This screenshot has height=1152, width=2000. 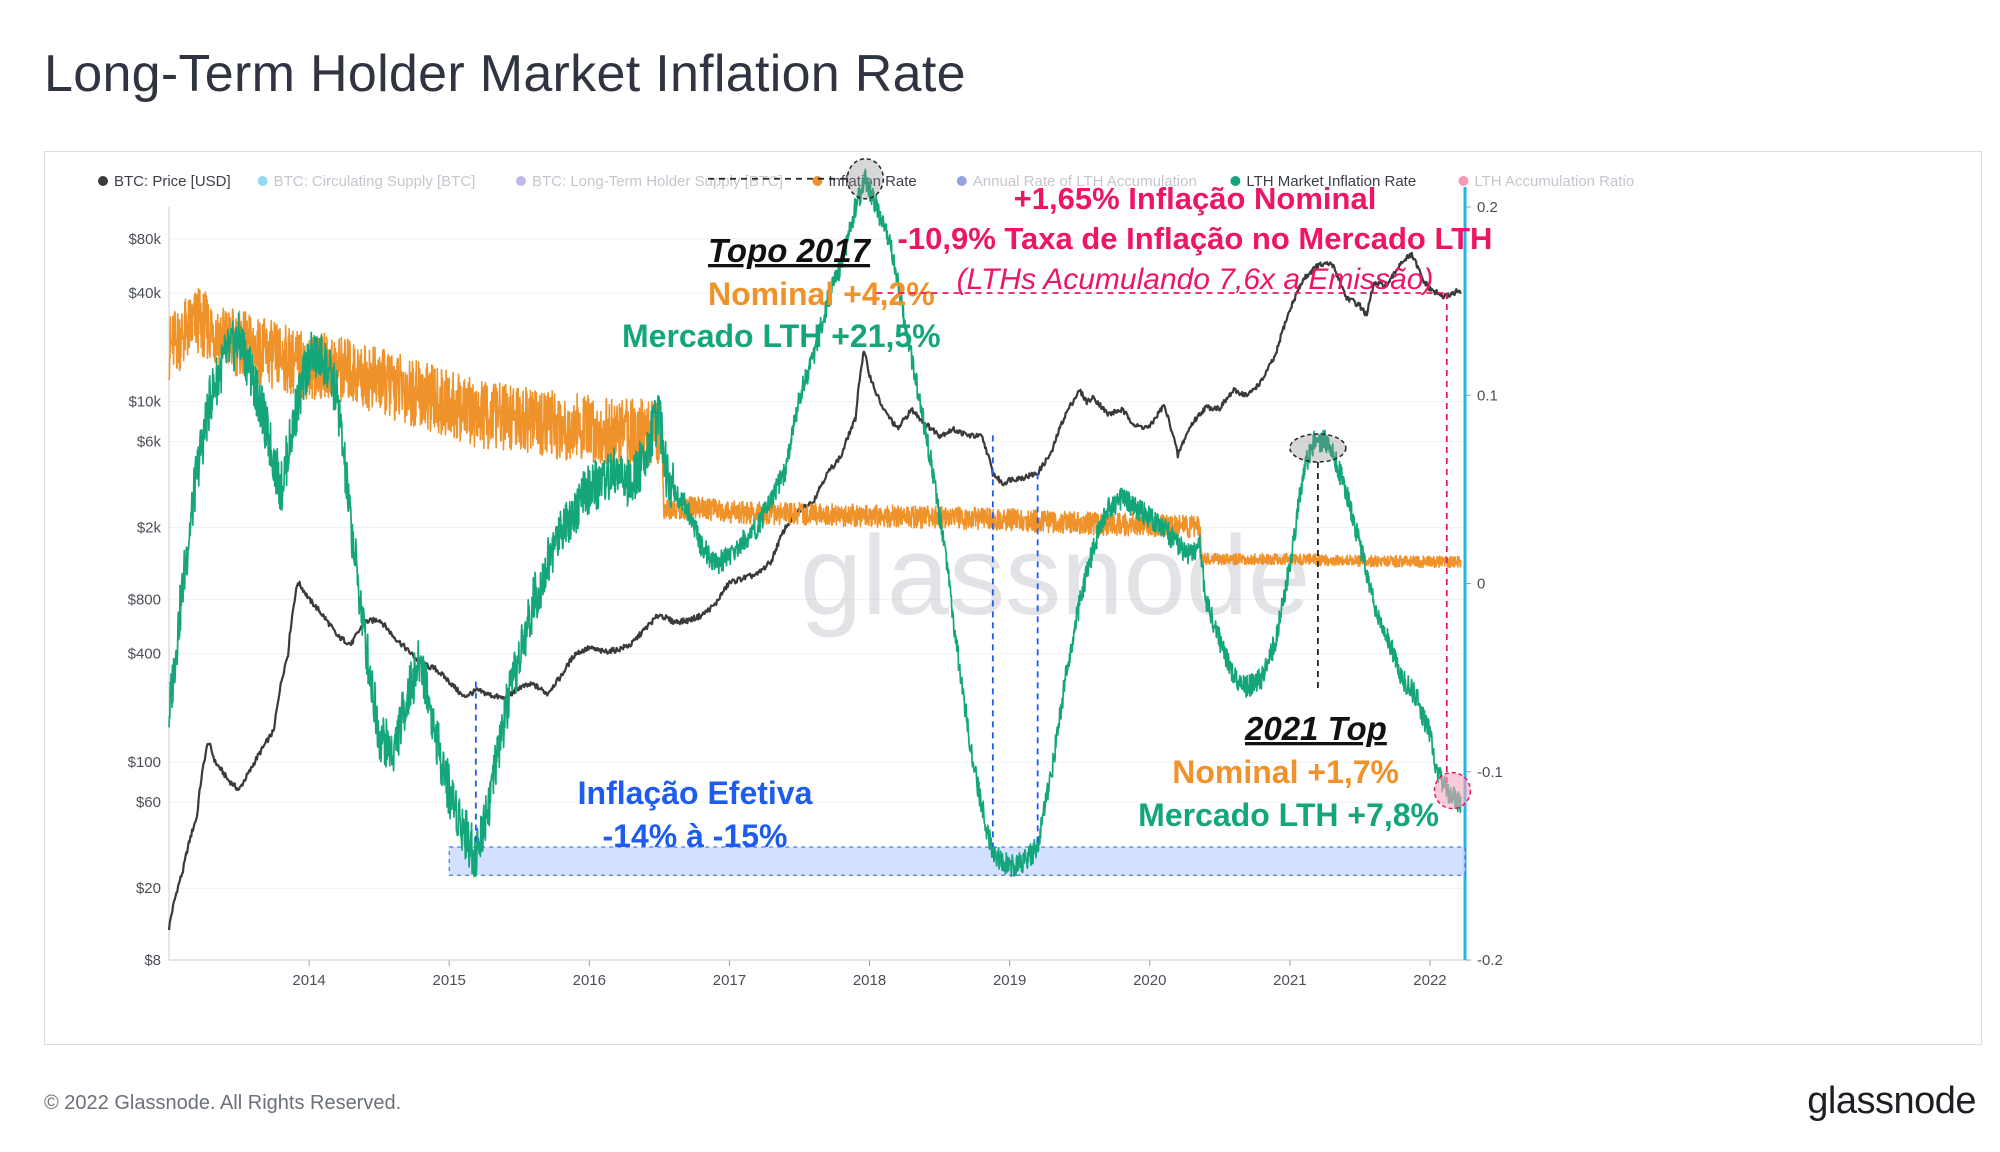 What do you see at coordinates (1487, 395) in the screenshot?
I see `y-right-tick-label: 0.1` at bounding box center [1487, 395].